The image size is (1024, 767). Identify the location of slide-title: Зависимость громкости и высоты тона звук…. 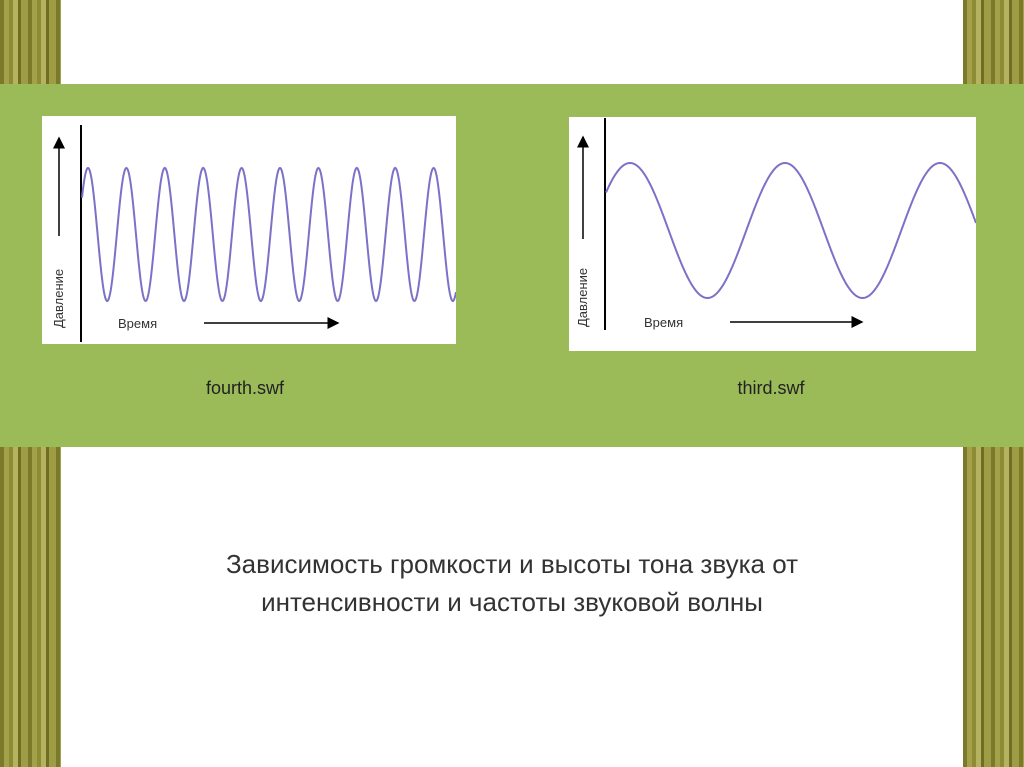
(512, 583).